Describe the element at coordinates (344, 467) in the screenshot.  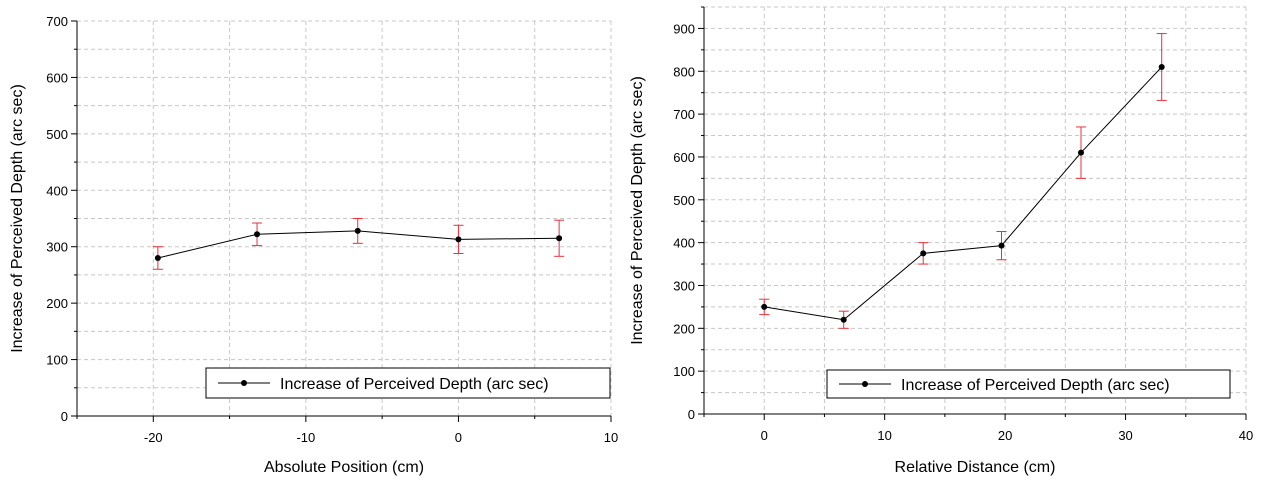
I see `x-axis-label: Absolute Position (cm)` at that location.